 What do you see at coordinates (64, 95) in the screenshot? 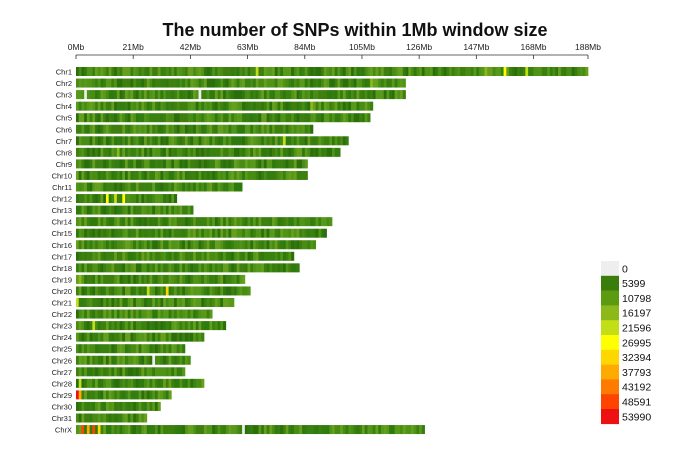
I see `chromosome-label: Chr3` at bounding box center [64, 95].